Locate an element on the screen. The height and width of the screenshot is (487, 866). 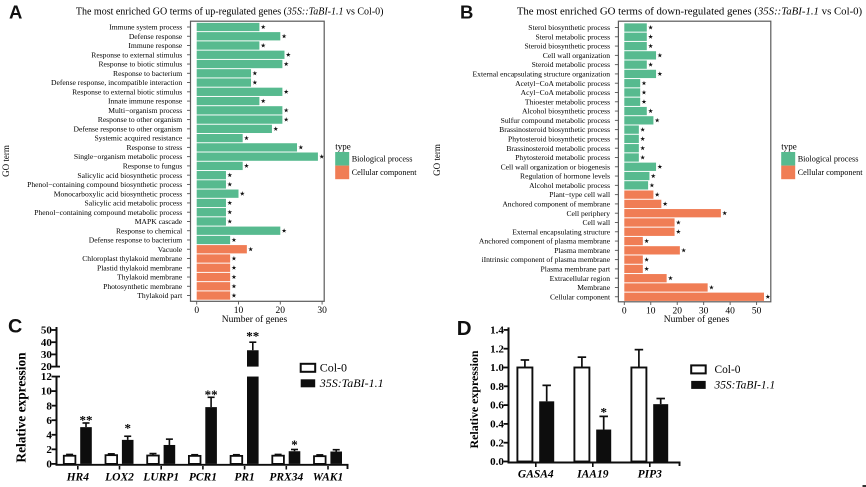
svg-text: Acetyl−CoA metabolic process is located at coordinates (562, 83).